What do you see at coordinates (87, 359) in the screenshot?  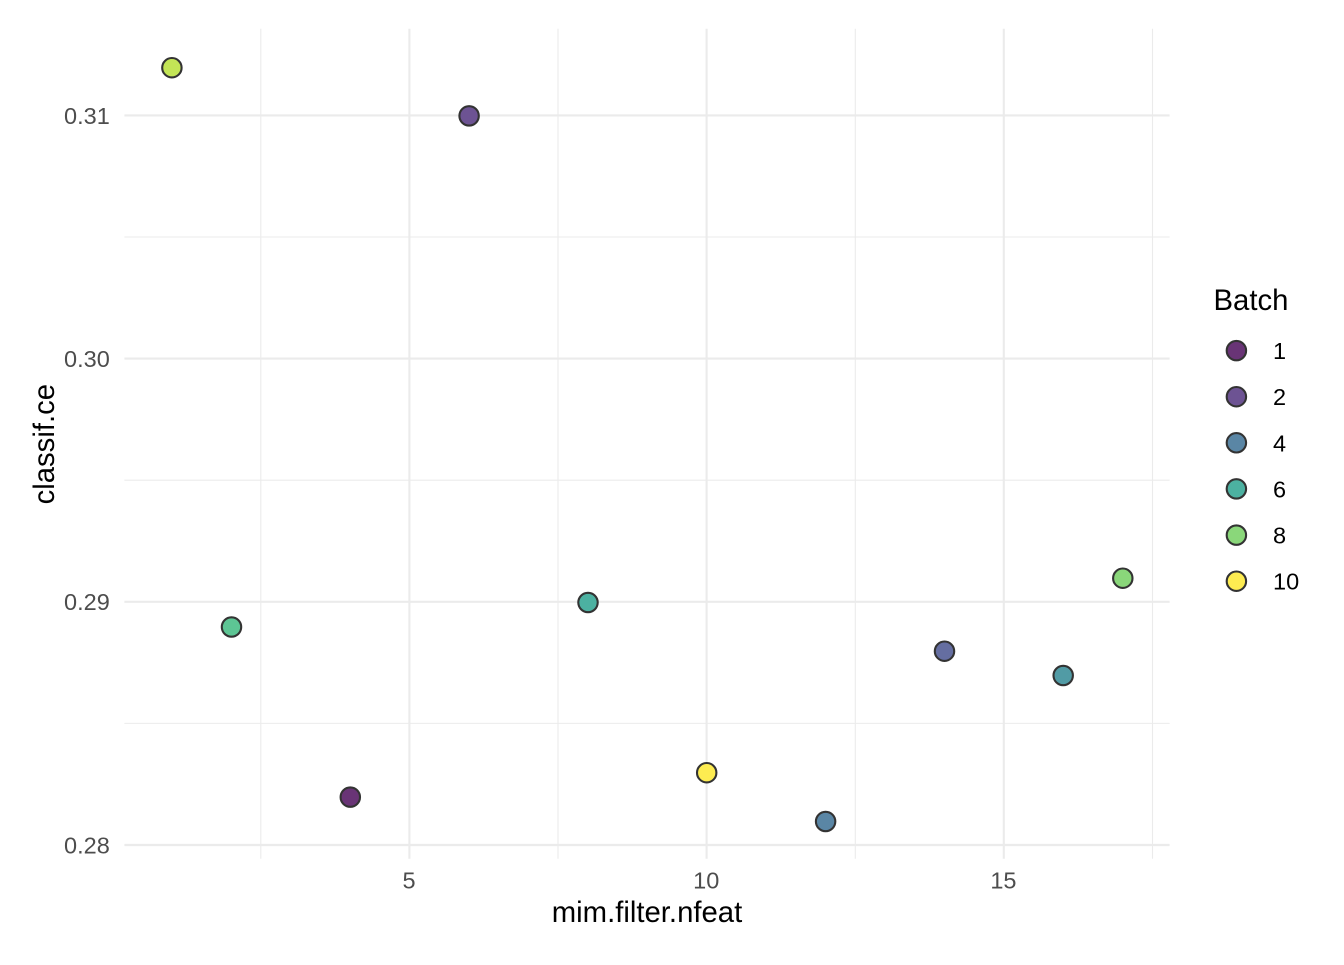 I see `svg-text: 0.30` at bounding box center [87, 359].